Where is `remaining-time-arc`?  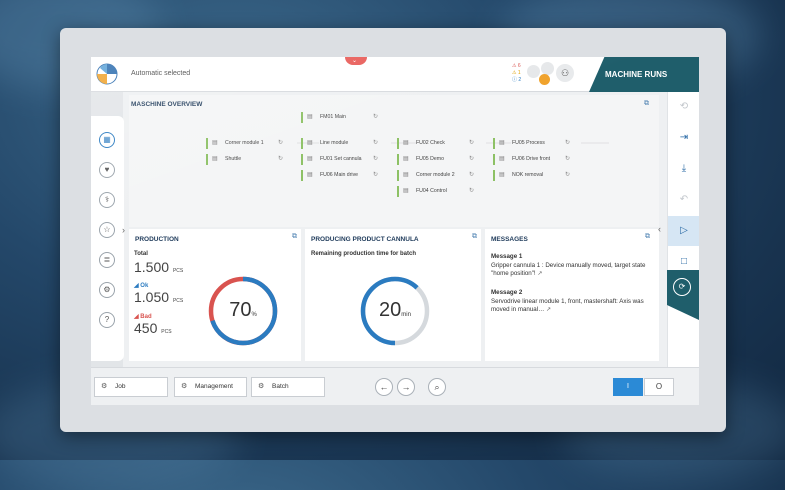
remaining-time-arc is located at coordinates (395, 311).